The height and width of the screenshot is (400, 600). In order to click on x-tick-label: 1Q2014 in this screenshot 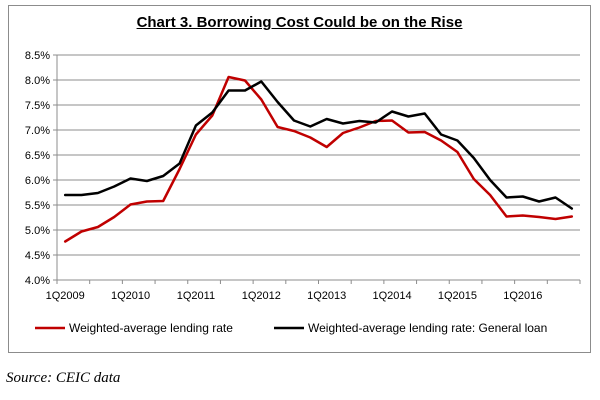, I will do `click(391, 296)`.